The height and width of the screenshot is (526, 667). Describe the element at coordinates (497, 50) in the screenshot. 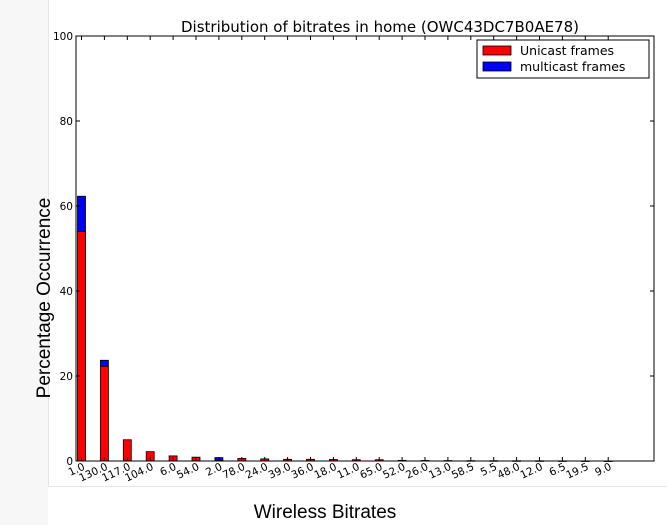

I see `legend-swatch-unicast` at that location.